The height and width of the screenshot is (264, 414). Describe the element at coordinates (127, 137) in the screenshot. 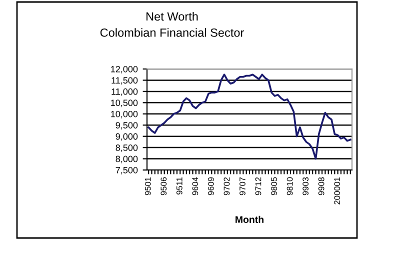

I see `y-tick-label: 9,000` at that location.